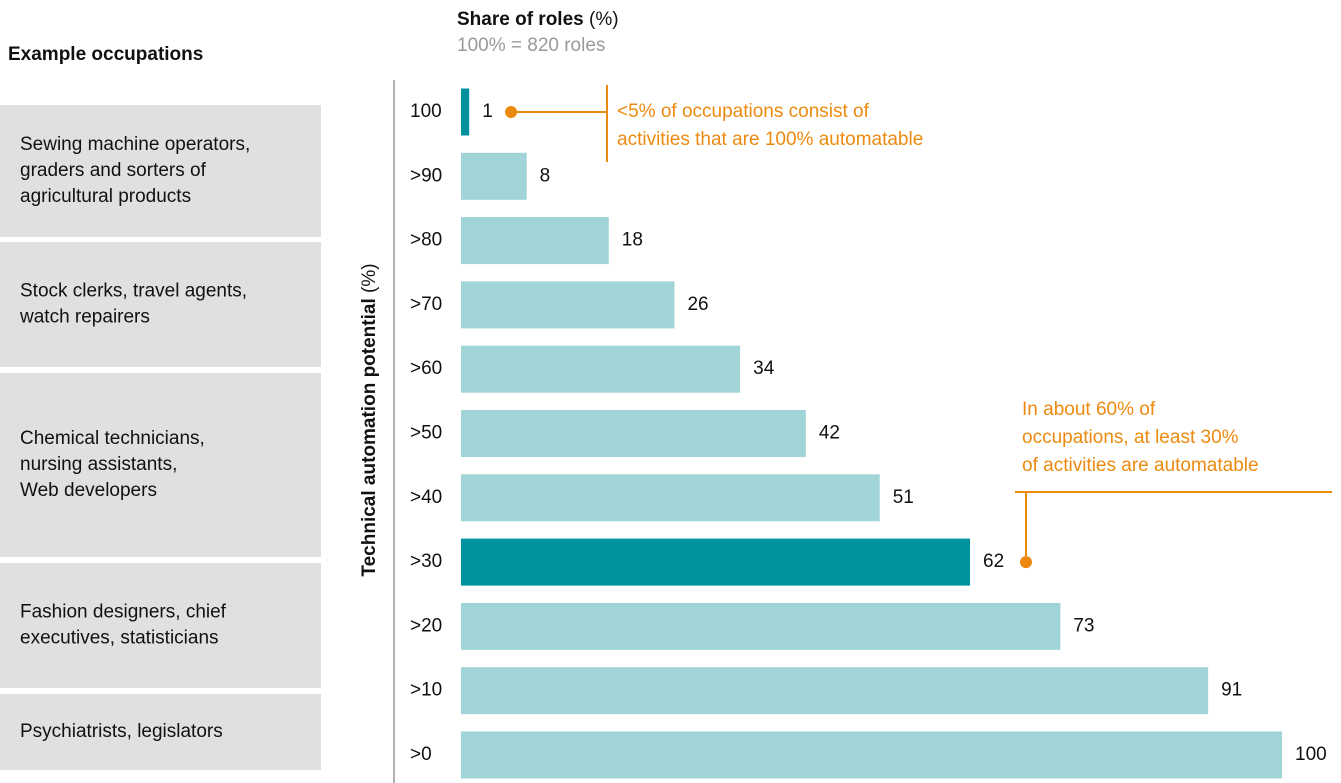 This screenshot has width=1341, height=783. Describe the element at coordinates (426, 690) in the screenshot. I see `category-label: >10` at that location.